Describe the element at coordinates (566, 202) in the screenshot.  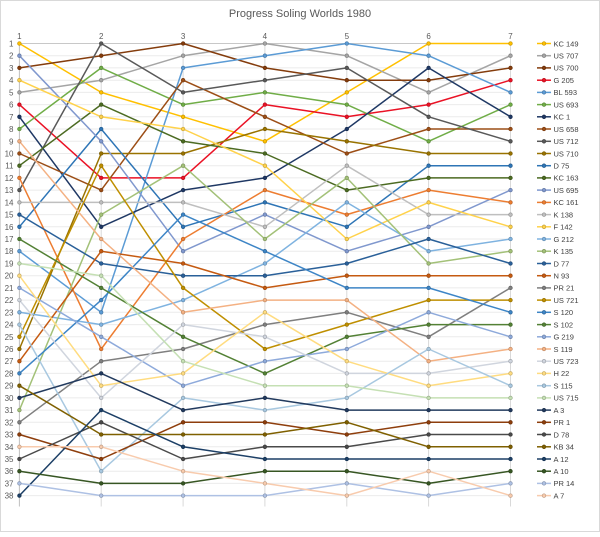
I see `svg-text: KC 161` at that location.